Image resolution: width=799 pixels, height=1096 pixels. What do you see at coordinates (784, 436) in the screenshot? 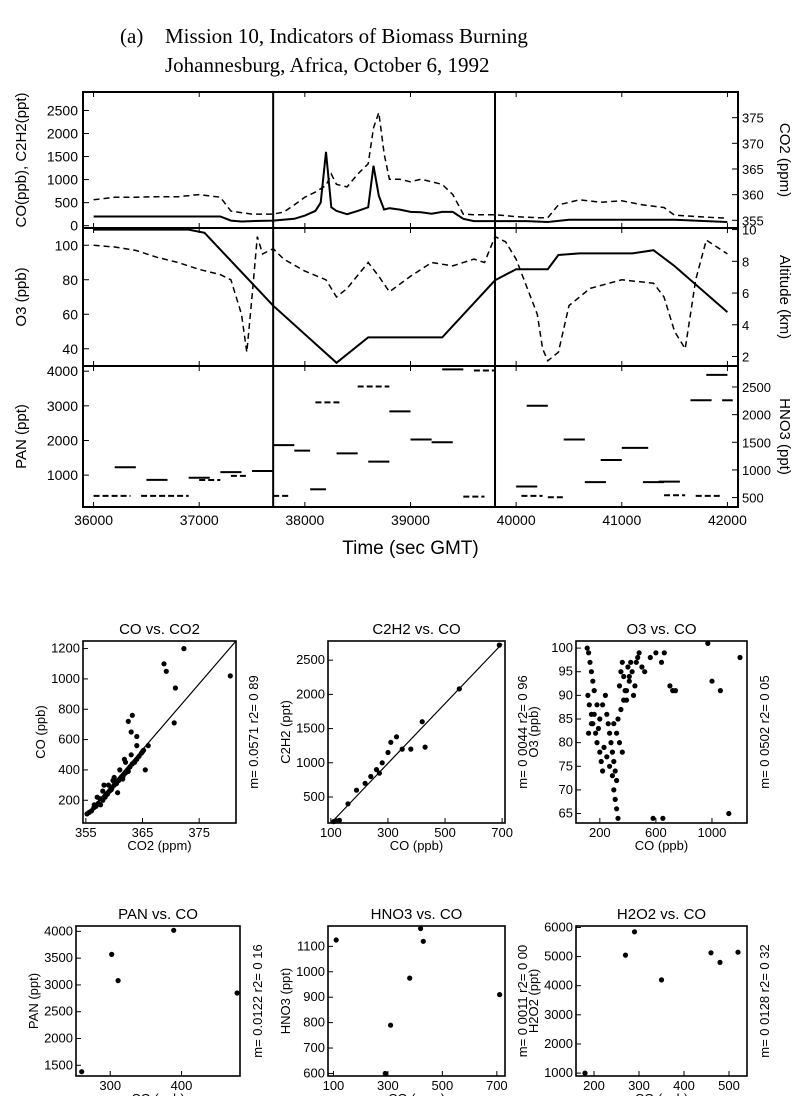
I see `y2-axis-label: HNO3 (ppt)` at bounding box center [784, 436].